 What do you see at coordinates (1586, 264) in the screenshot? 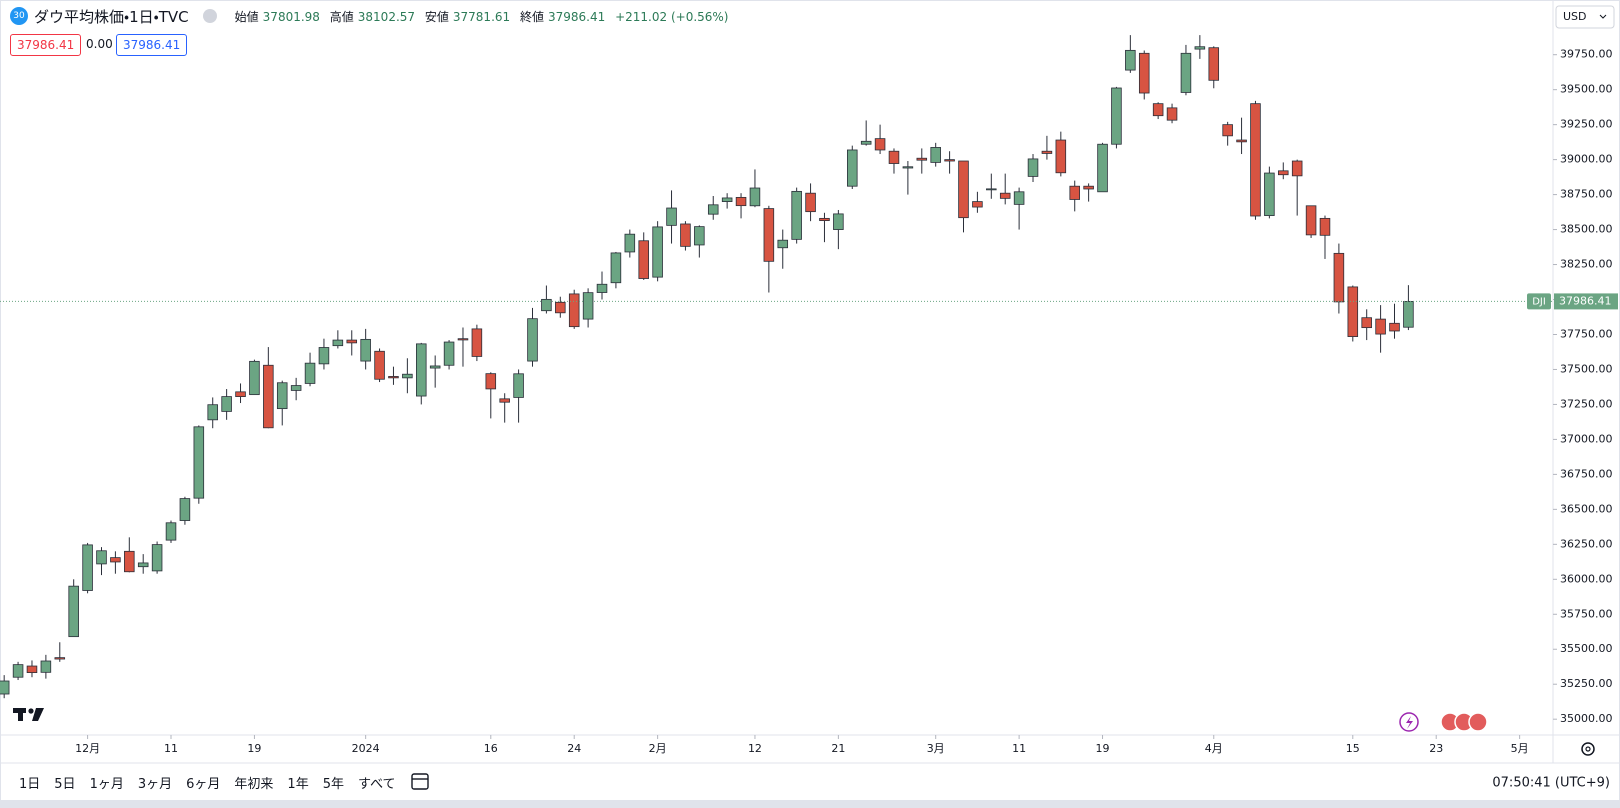
I see `y-tick-label: 38250.00` at bounding box center [1586, 264].